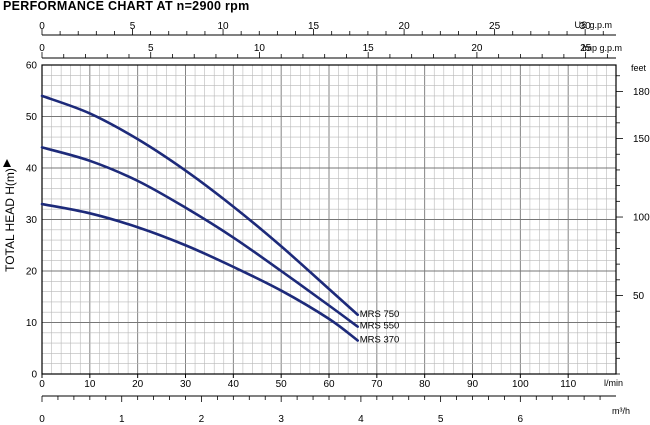 The image size is (650, 425). What do you see at coordinates (641, 218) in the screenshot?
I see `feet-tick-label: 100` at bounding box center [641, 218].